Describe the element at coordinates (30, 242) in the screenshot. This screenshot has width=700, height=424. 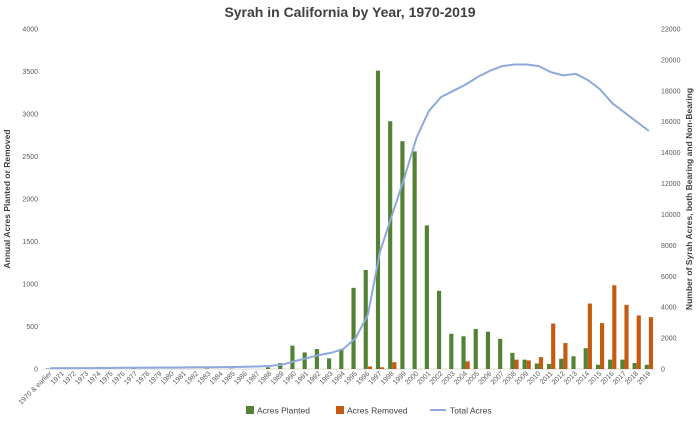
I see `y-left-tick-label: 1500` at that location.